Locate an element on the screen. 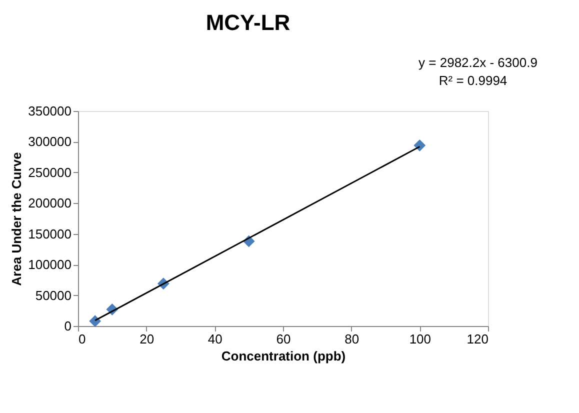  y-tick-label: 350000 is located at coordinates (50, 111).